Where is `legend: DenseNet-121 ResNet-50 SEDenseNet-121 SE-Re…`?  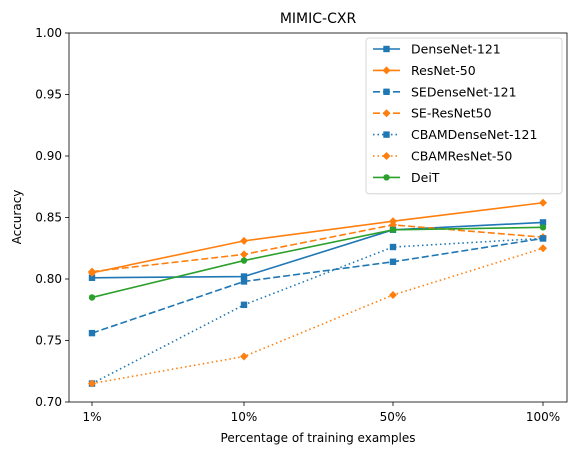 legend: DenseNet-121 ResNet-50 SEDenseNet-121 SE-Re… is located at coordinates (464, 116).